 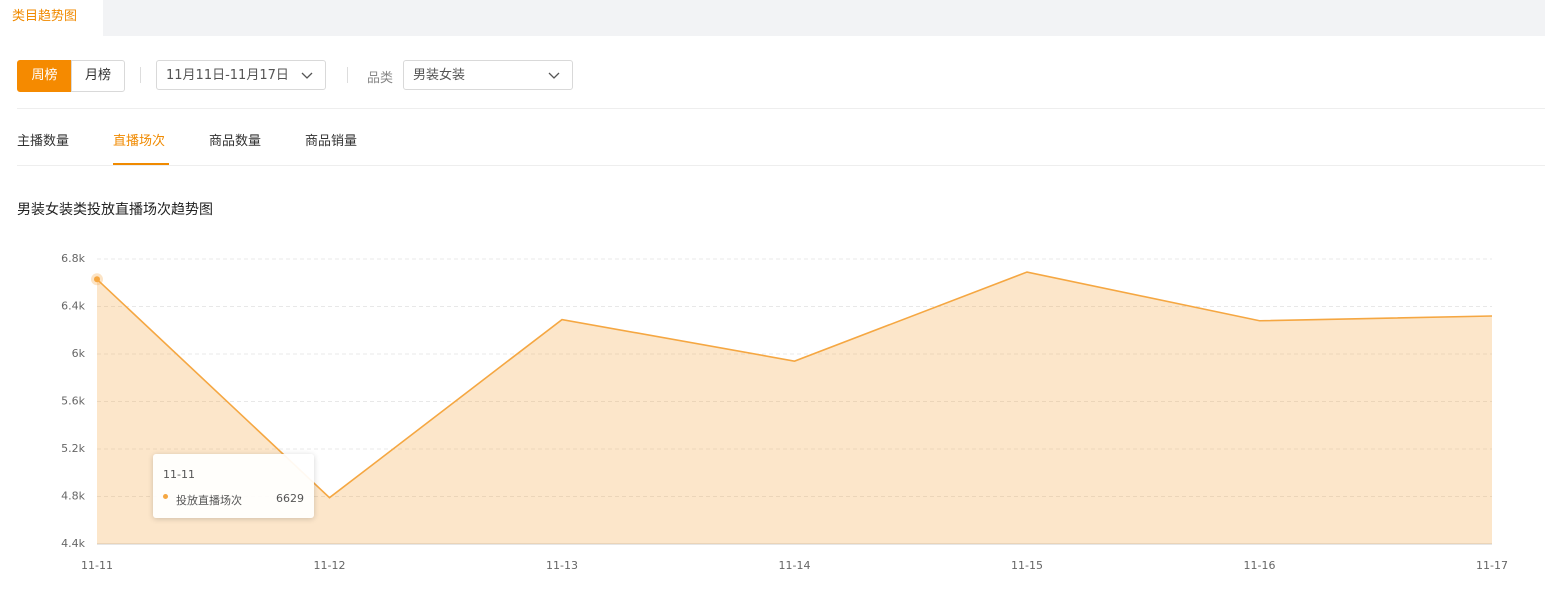 I want to click on period-button: 月榜, so click(x=98, y=76).